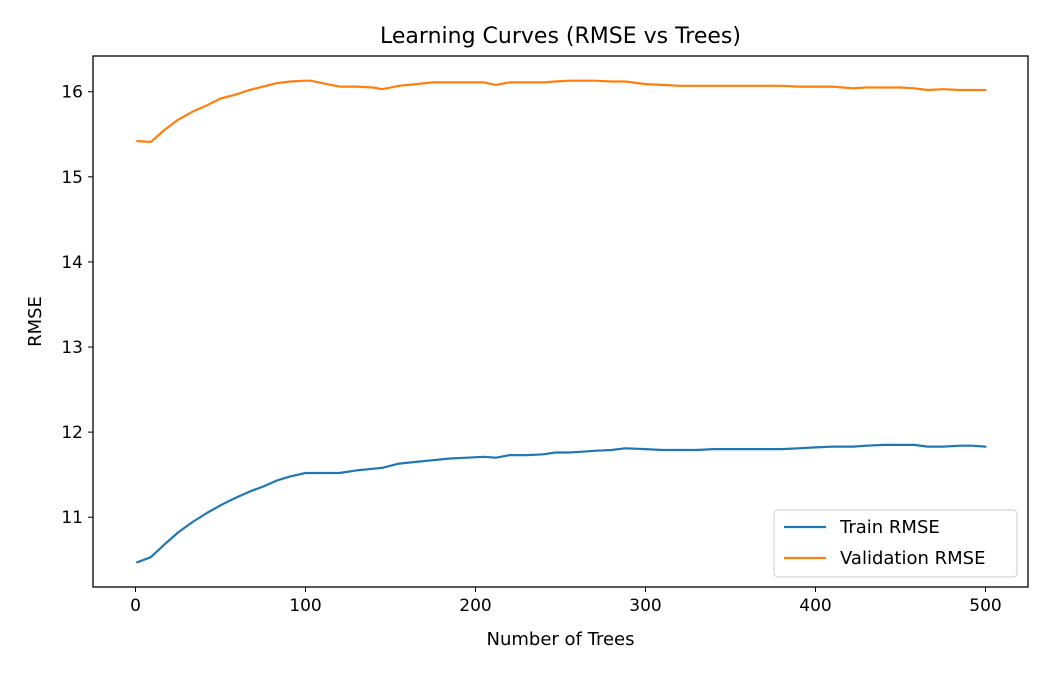  What do you see at coordinates (72, 348) in the screenshot?
I see `y-tick-label: 13` at bounding box center [72, 348].